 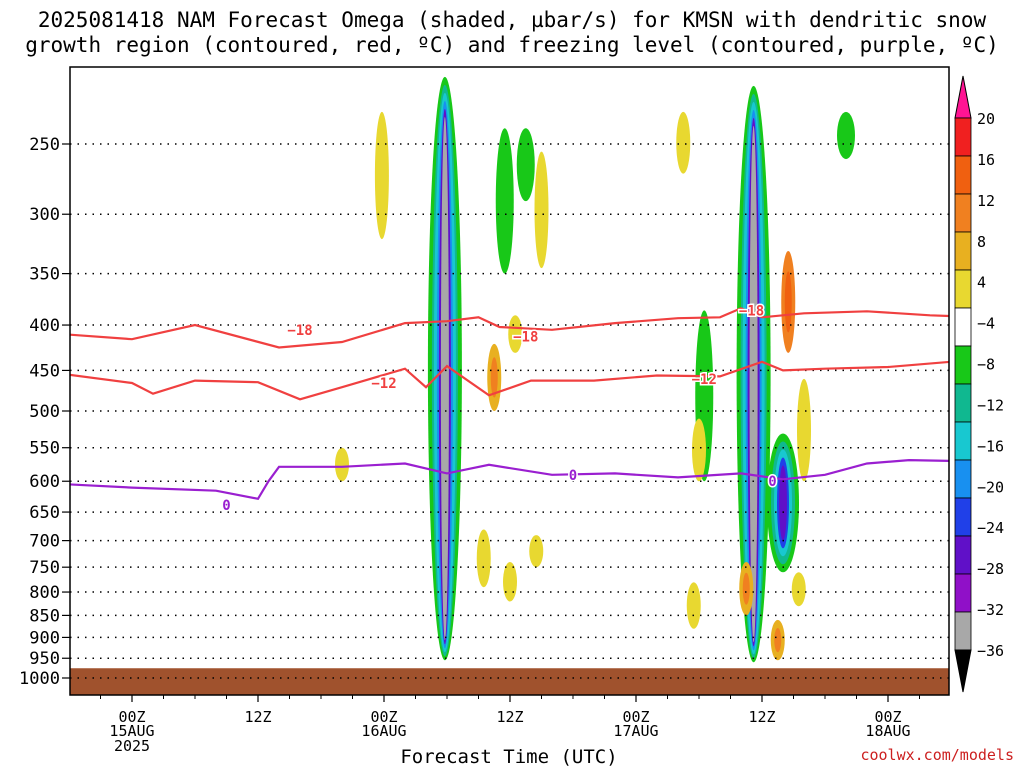 I want to click on x-tick-sub2: 2025, so click(x=132, y=746).